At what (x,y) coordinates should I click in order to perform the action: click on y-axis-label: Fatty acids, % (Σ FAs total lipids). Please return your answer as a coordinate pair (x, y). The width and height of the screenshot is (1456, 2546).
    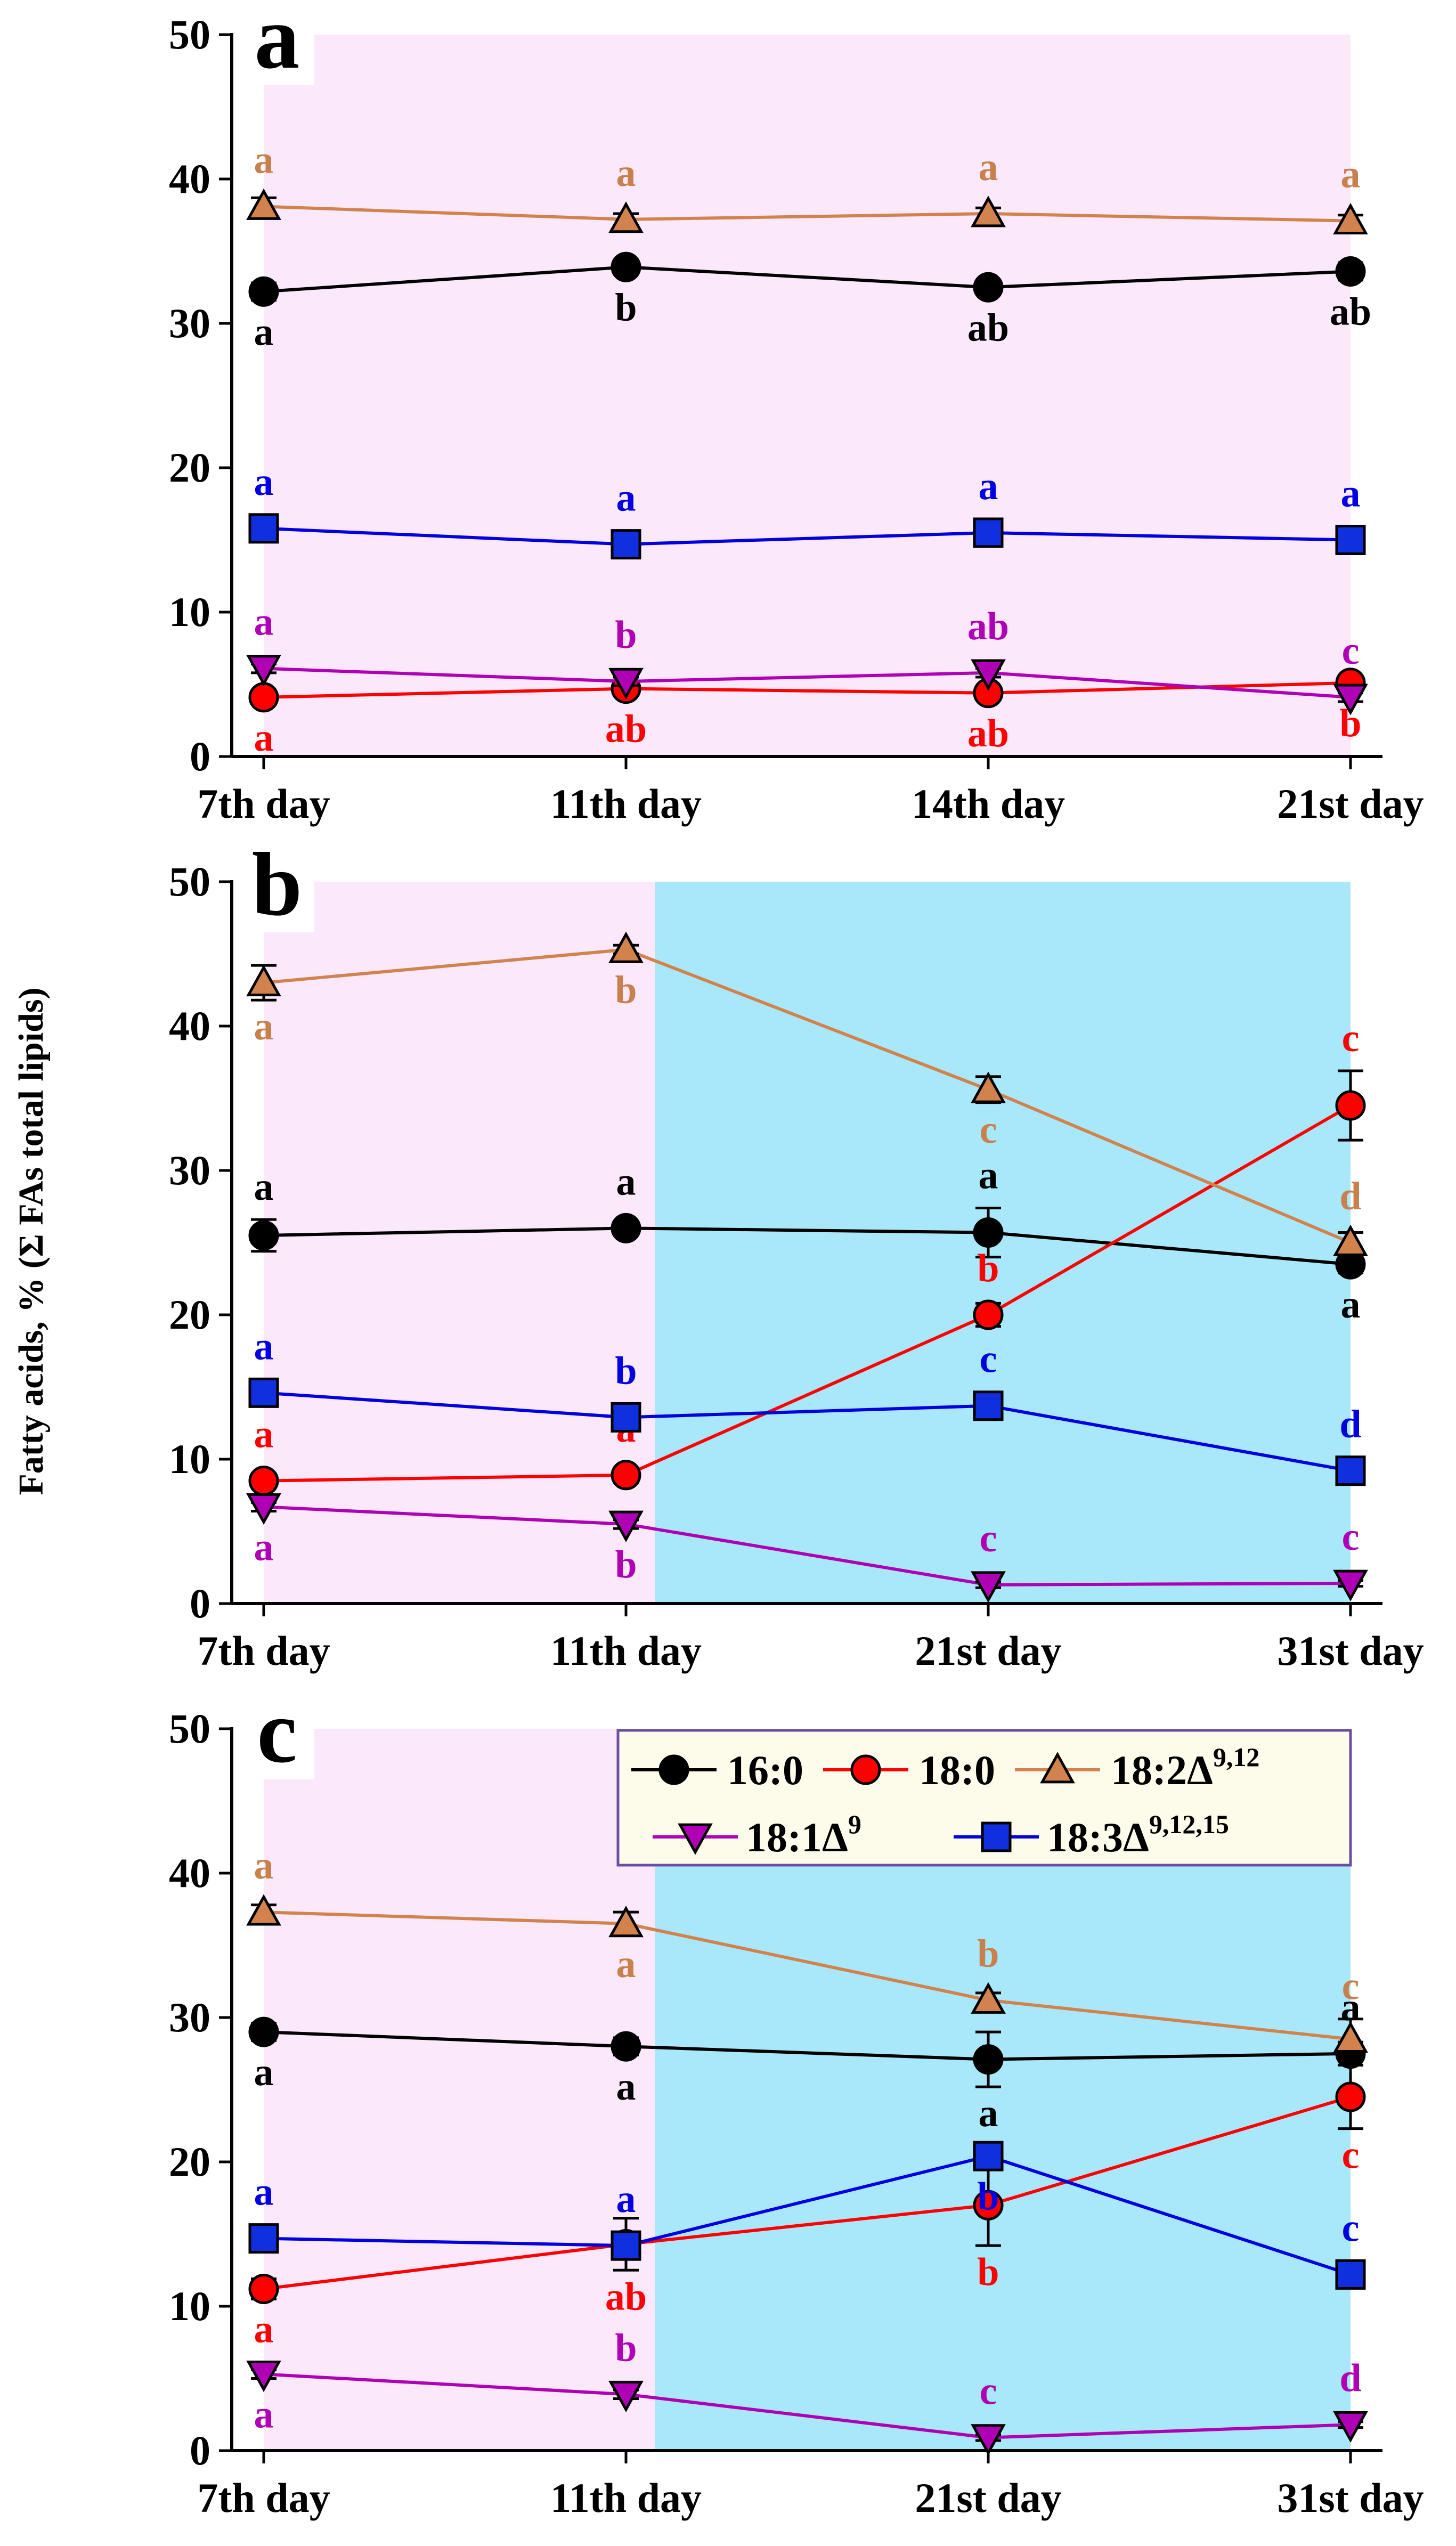
    Looking at the image, I should click on (31, 1241).